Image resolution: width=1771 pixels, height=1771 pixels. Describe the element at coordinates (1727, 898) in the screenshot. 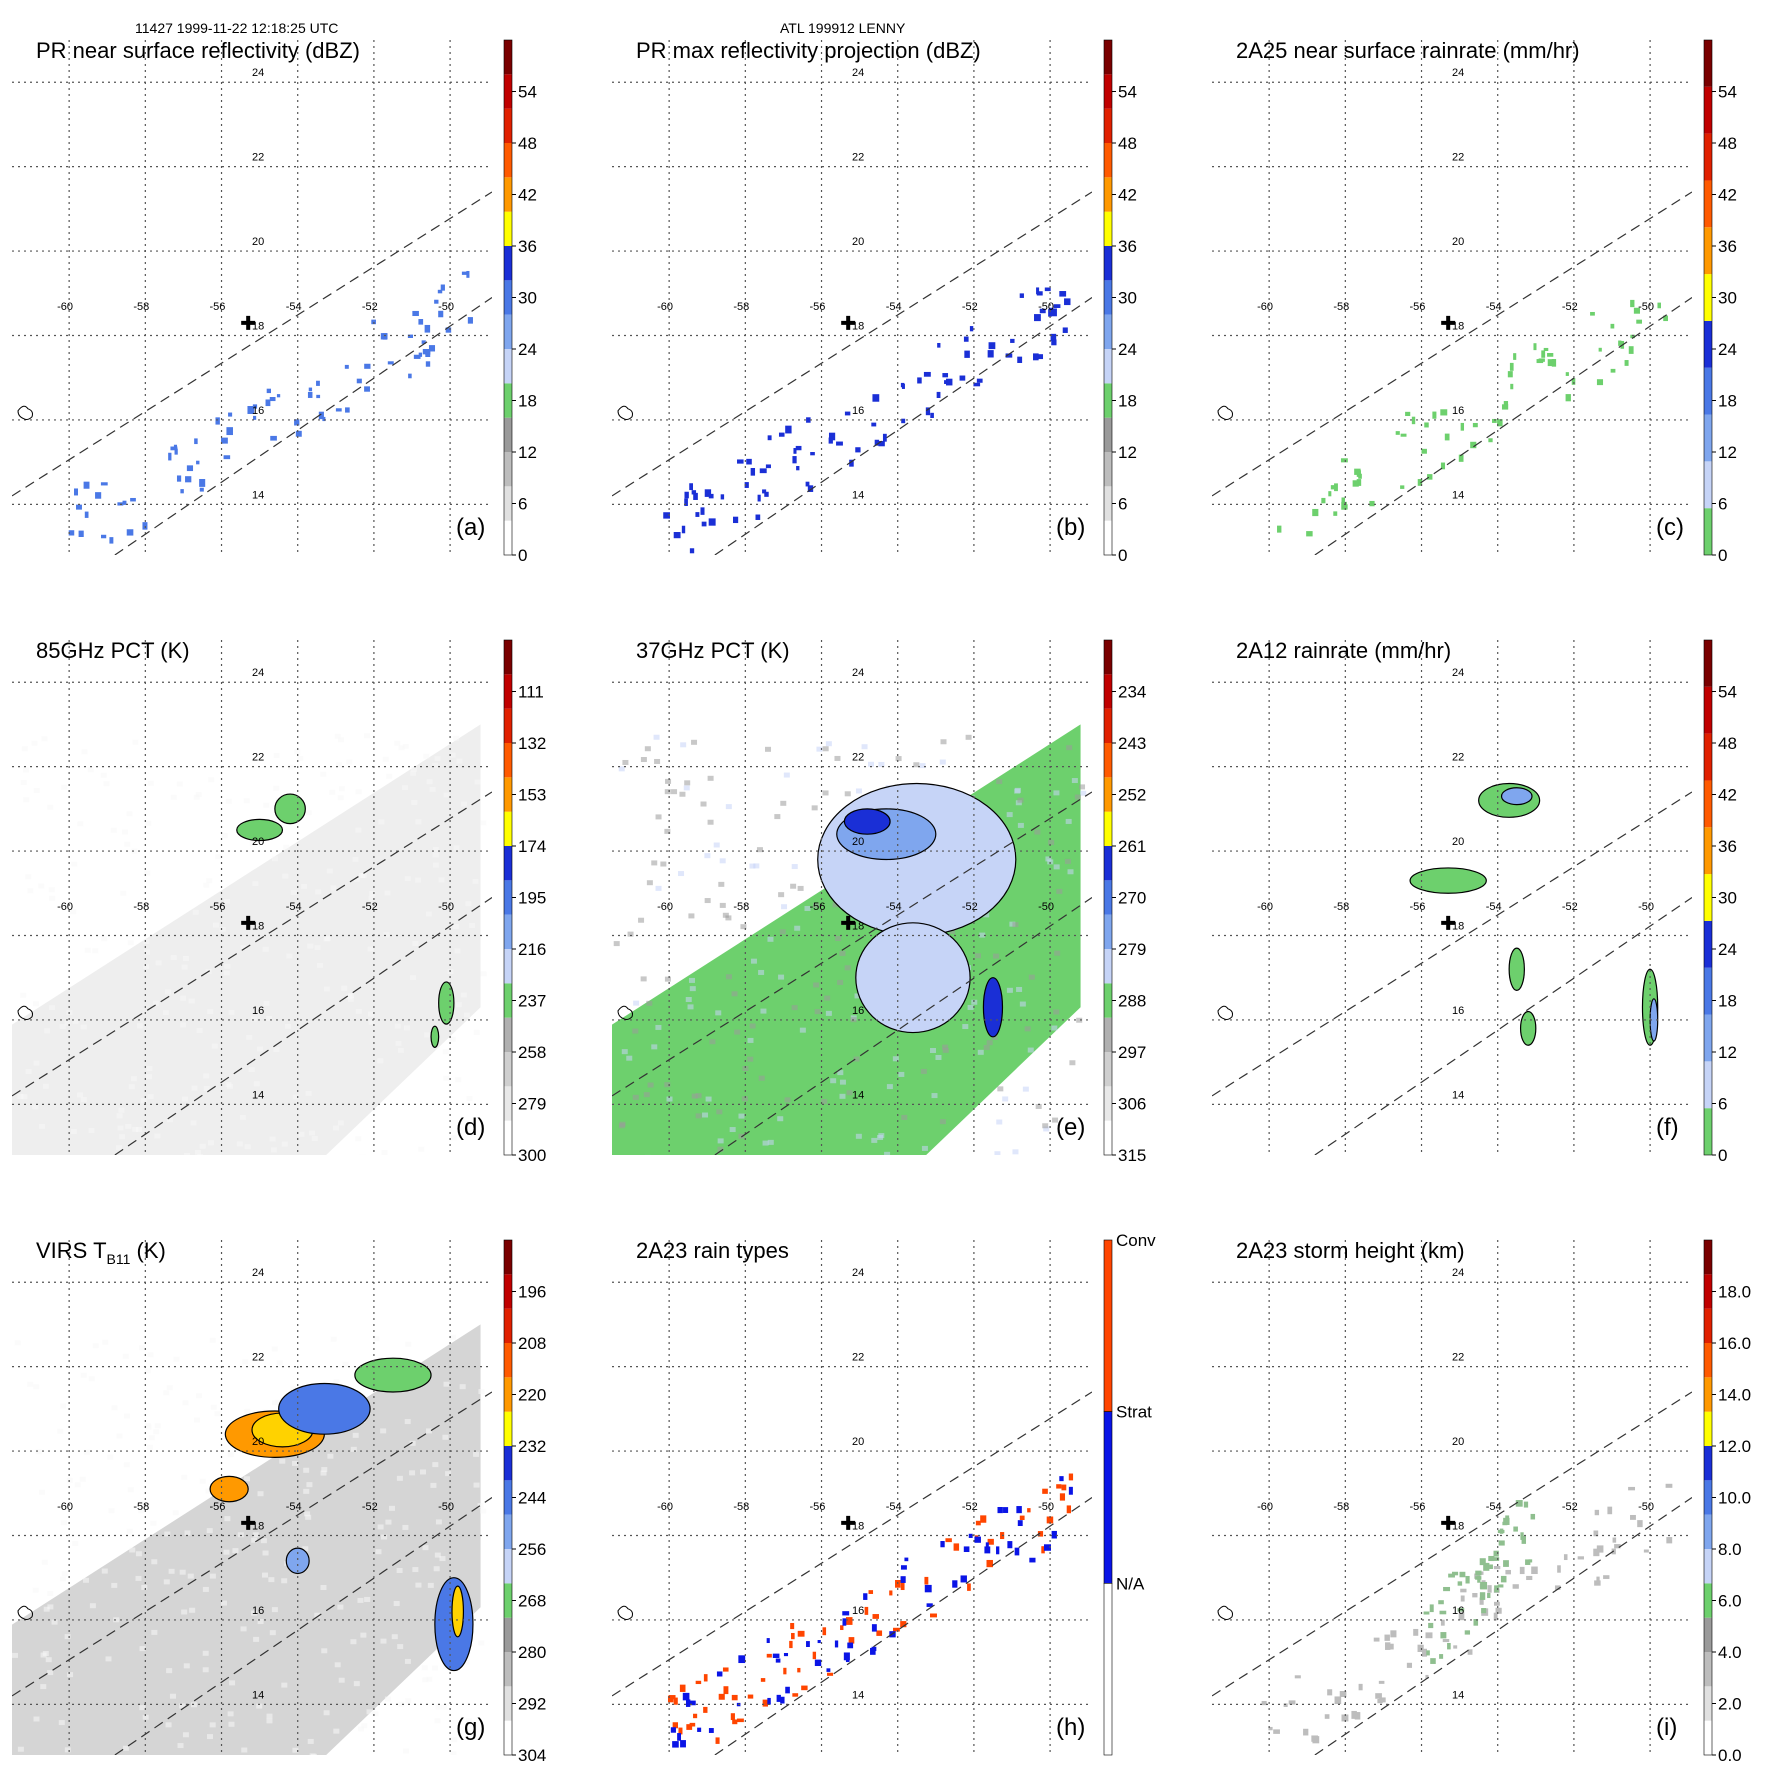

I see `colorbar-tick: 30` at that location.